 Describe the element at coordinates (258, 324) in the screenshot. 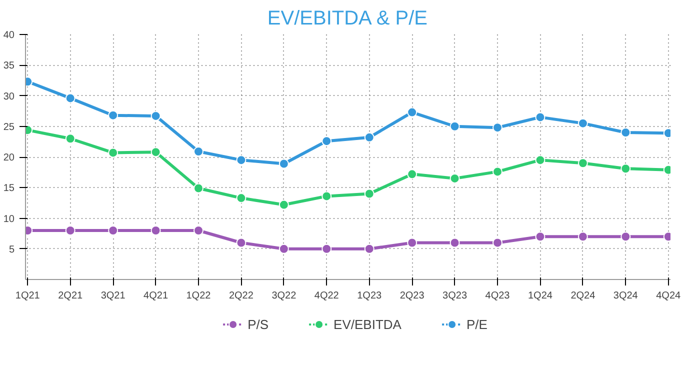

I see `legend-label: P/S` at that location.